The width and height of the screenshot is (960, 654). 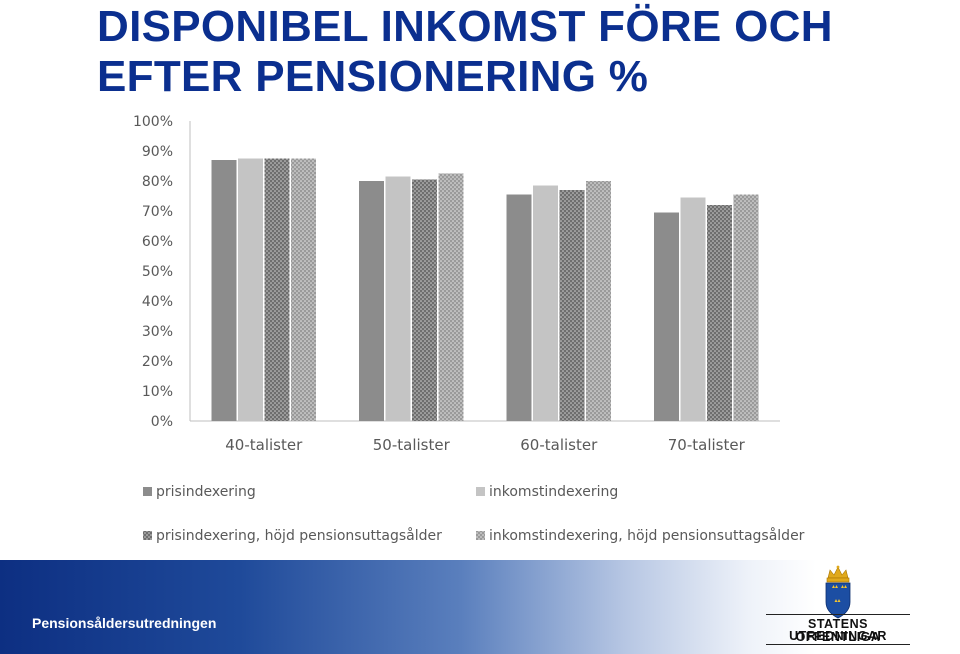 I want to click on y-tick-label: 10%, so click(x=157, y=392).